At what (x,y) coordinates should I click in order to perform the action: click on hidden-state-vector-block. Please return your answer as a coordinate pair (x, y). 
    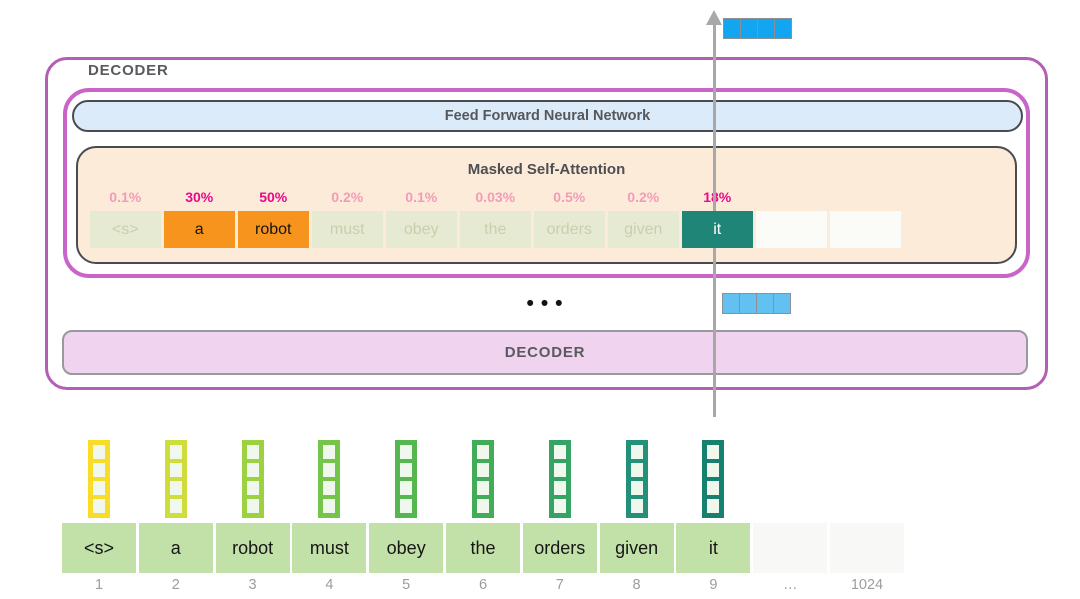
    Looking at the image, I should click on (756, 303).